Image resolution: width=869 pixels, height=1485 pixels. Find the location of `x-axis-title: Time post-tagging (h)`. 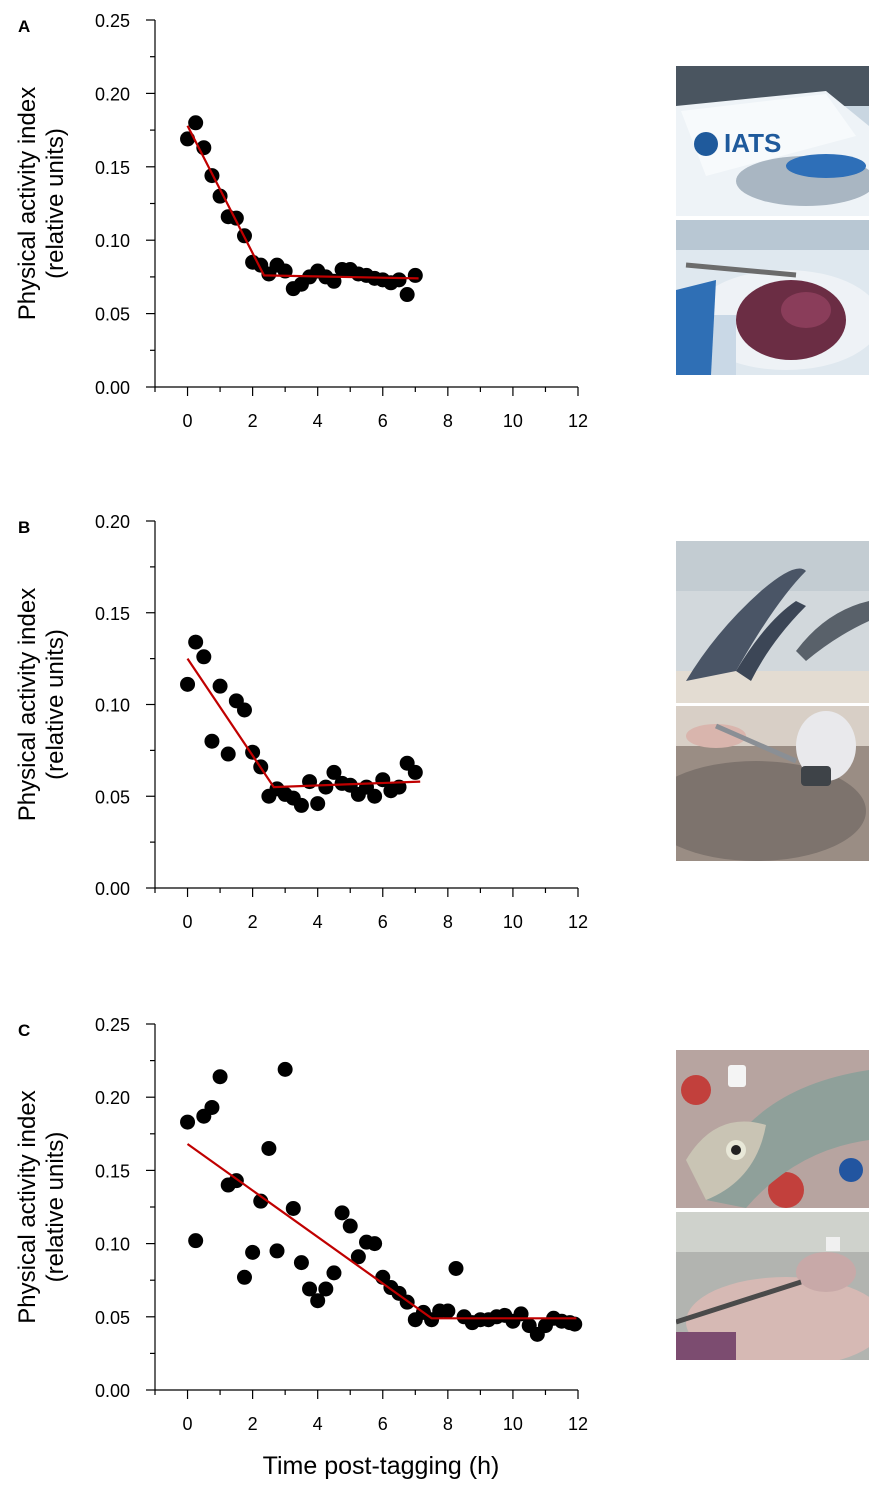

x-axis-title: Time post-tagging (h) is located at coordinates (381, 1466).